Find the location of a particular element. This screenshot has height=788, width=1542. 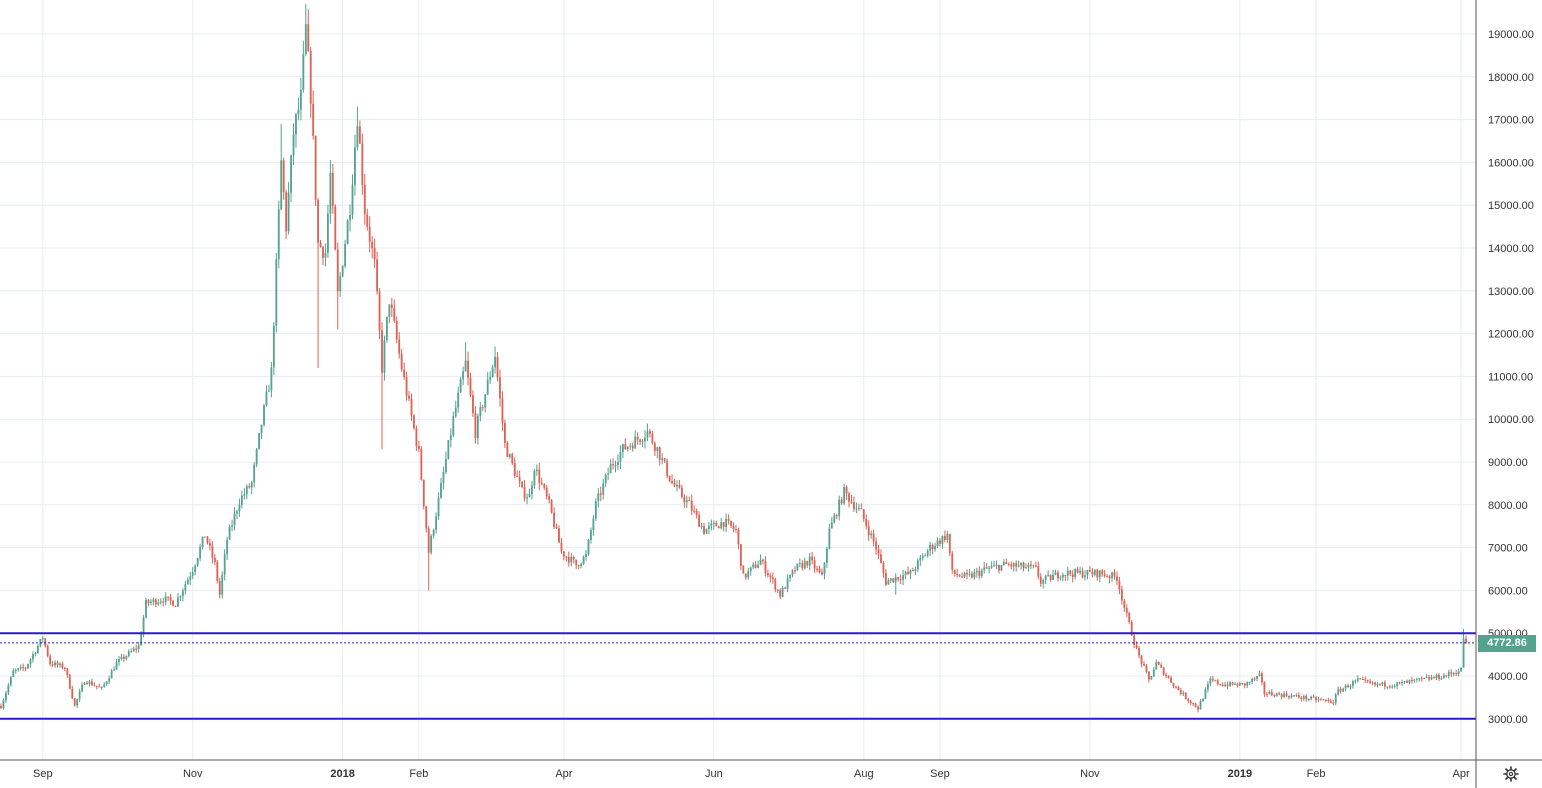

y-tick-label: 3000.00 is located at coordinates (1508, 720).